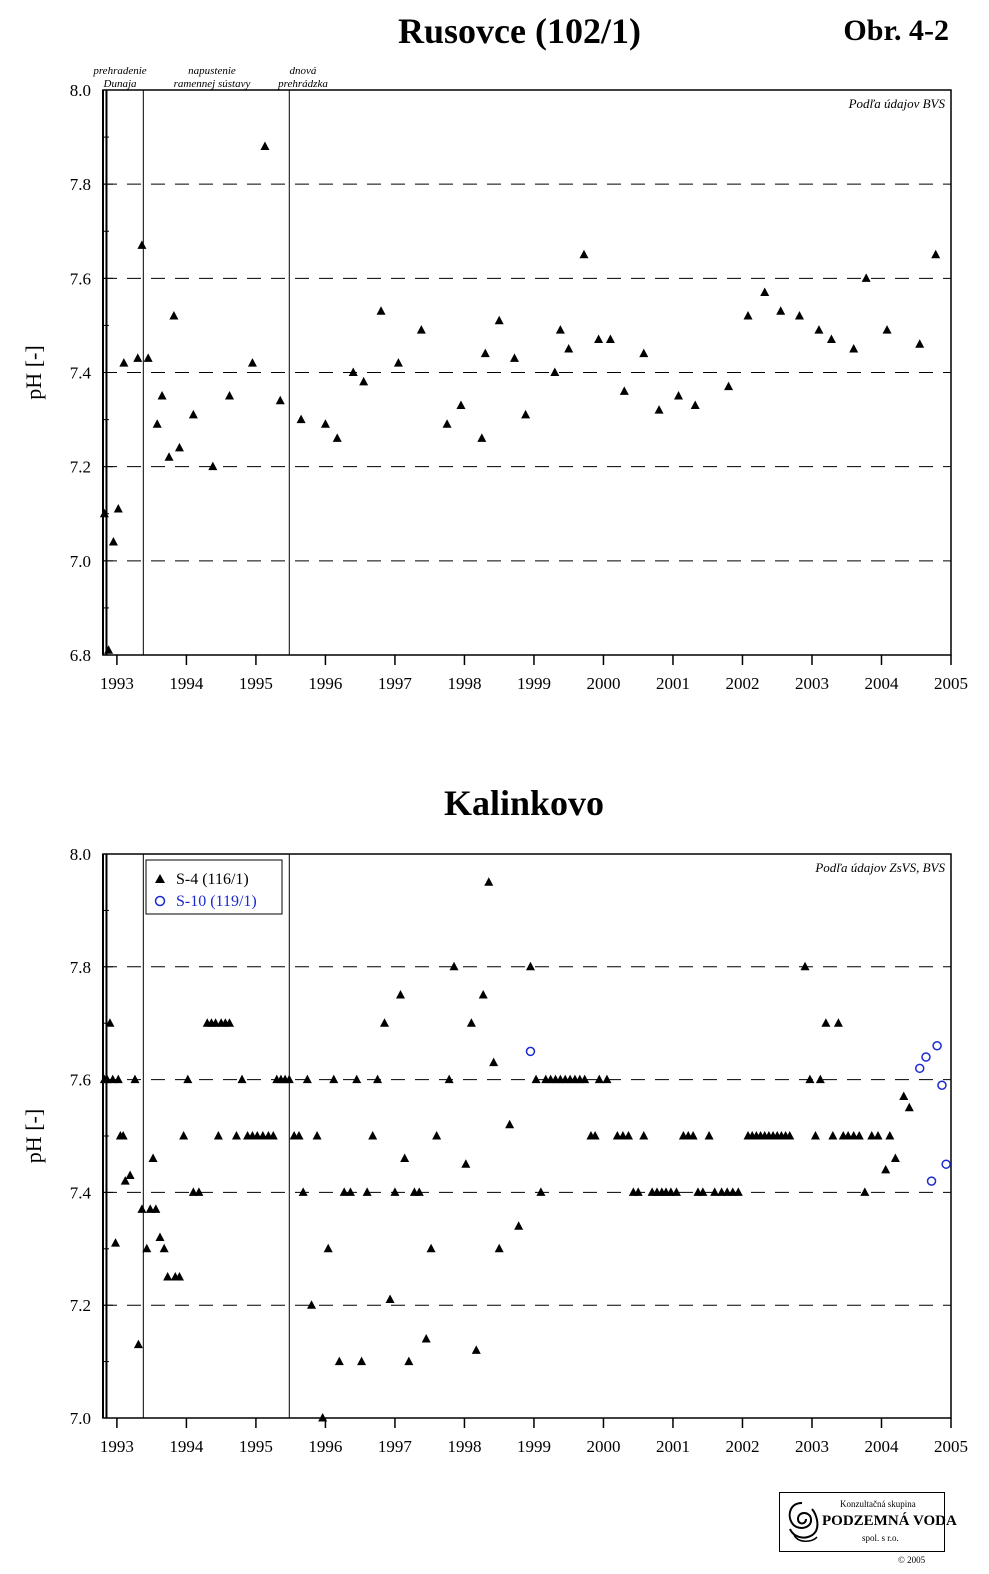 This screenshot has height=1574, width=989. Describe the element at coordinates (212, 84) in the screenshot. I see `event-annotation: ramennej sústavy` at that location.